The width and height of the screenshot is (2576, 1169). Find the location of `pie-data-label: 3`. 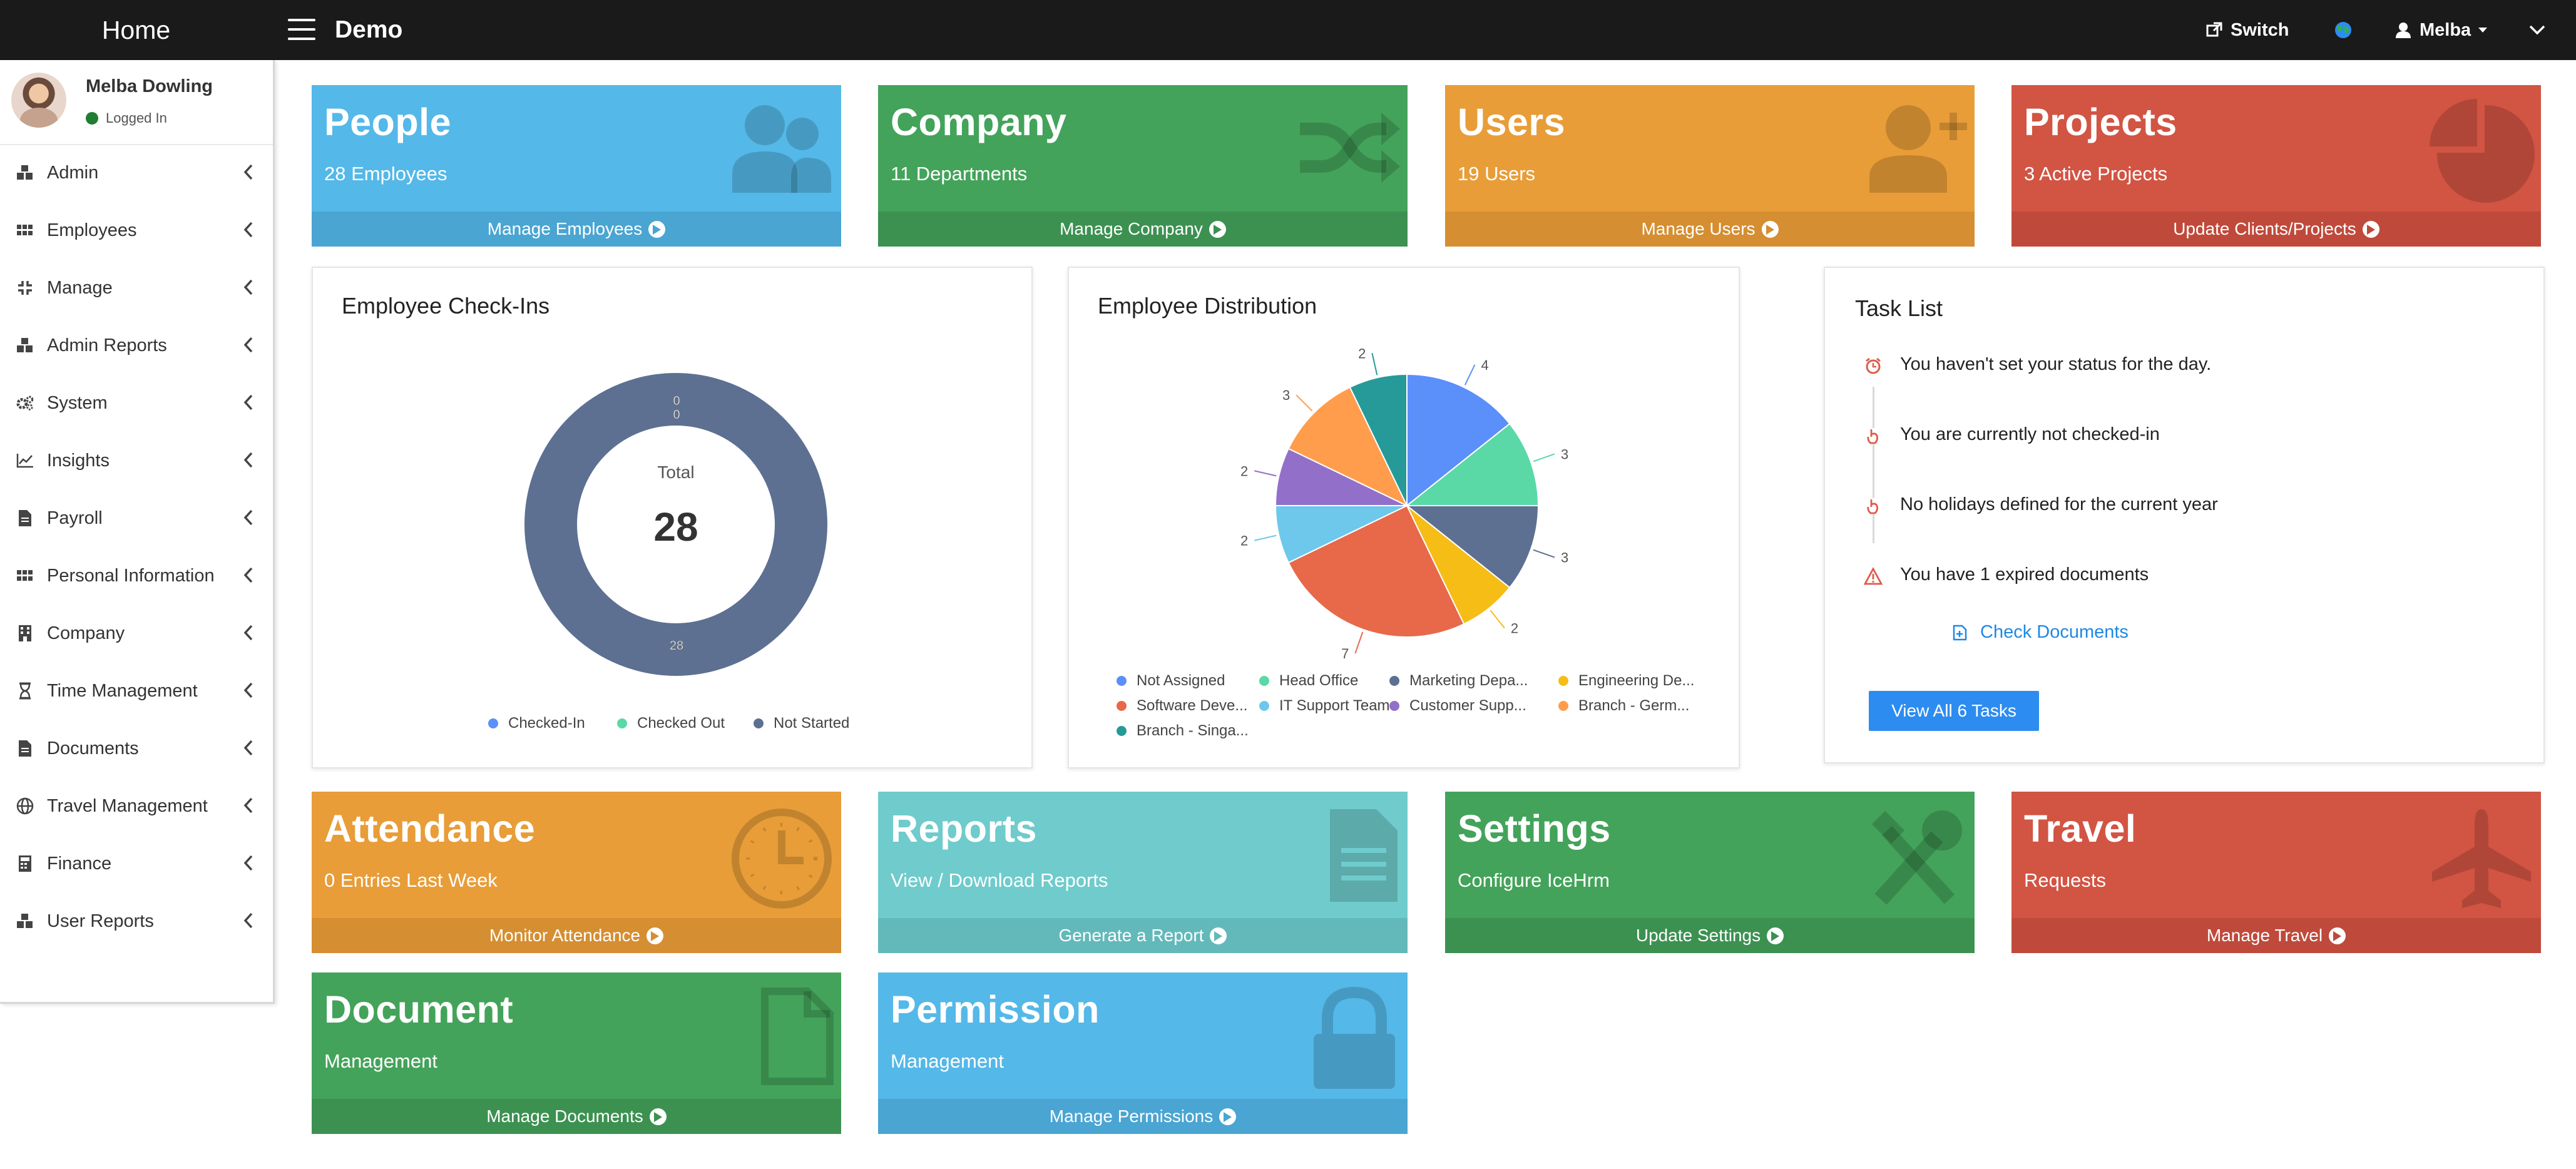

pie-data-label: 3 is located at coordinates (1564, 558).